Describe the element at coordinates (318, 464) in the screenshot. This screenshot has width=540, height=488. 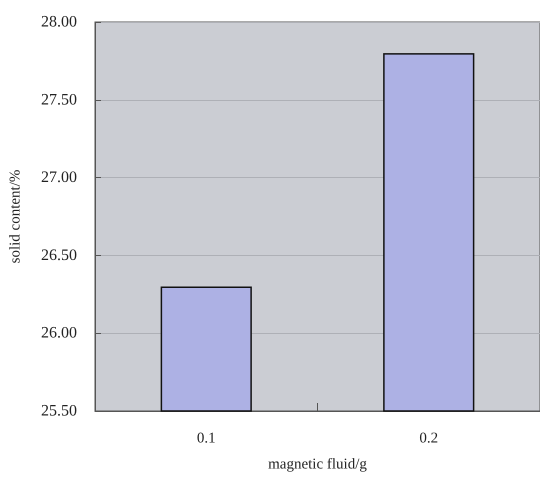
I see `x-axis-title: magnetic fluid/g` at that location.